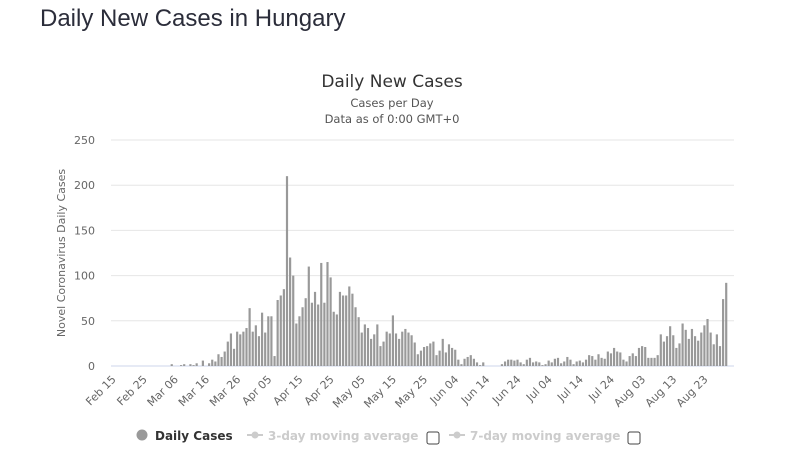 The width and height of the screenshot is (806, 467). What do you see at coordinates (634, 438) in the screenshot?
I see `7day-average-checkbox` at bounding box center [634, 438].